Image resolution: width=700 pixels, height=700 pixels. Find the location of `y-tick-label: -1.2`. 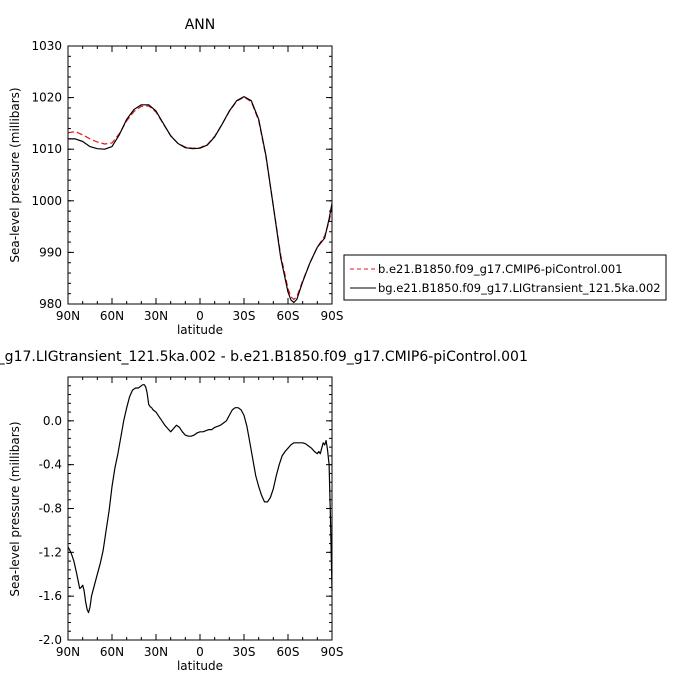

y-tick-label: -1.2 is located at coordinates (50, 552).